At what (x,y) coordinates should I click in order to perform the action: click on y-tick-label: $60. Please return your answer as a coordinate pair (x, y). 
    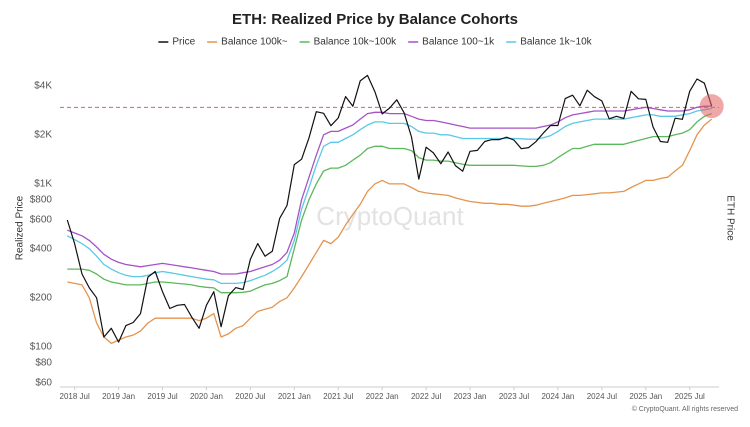
    Looking at the image, I should click on (43, 383).